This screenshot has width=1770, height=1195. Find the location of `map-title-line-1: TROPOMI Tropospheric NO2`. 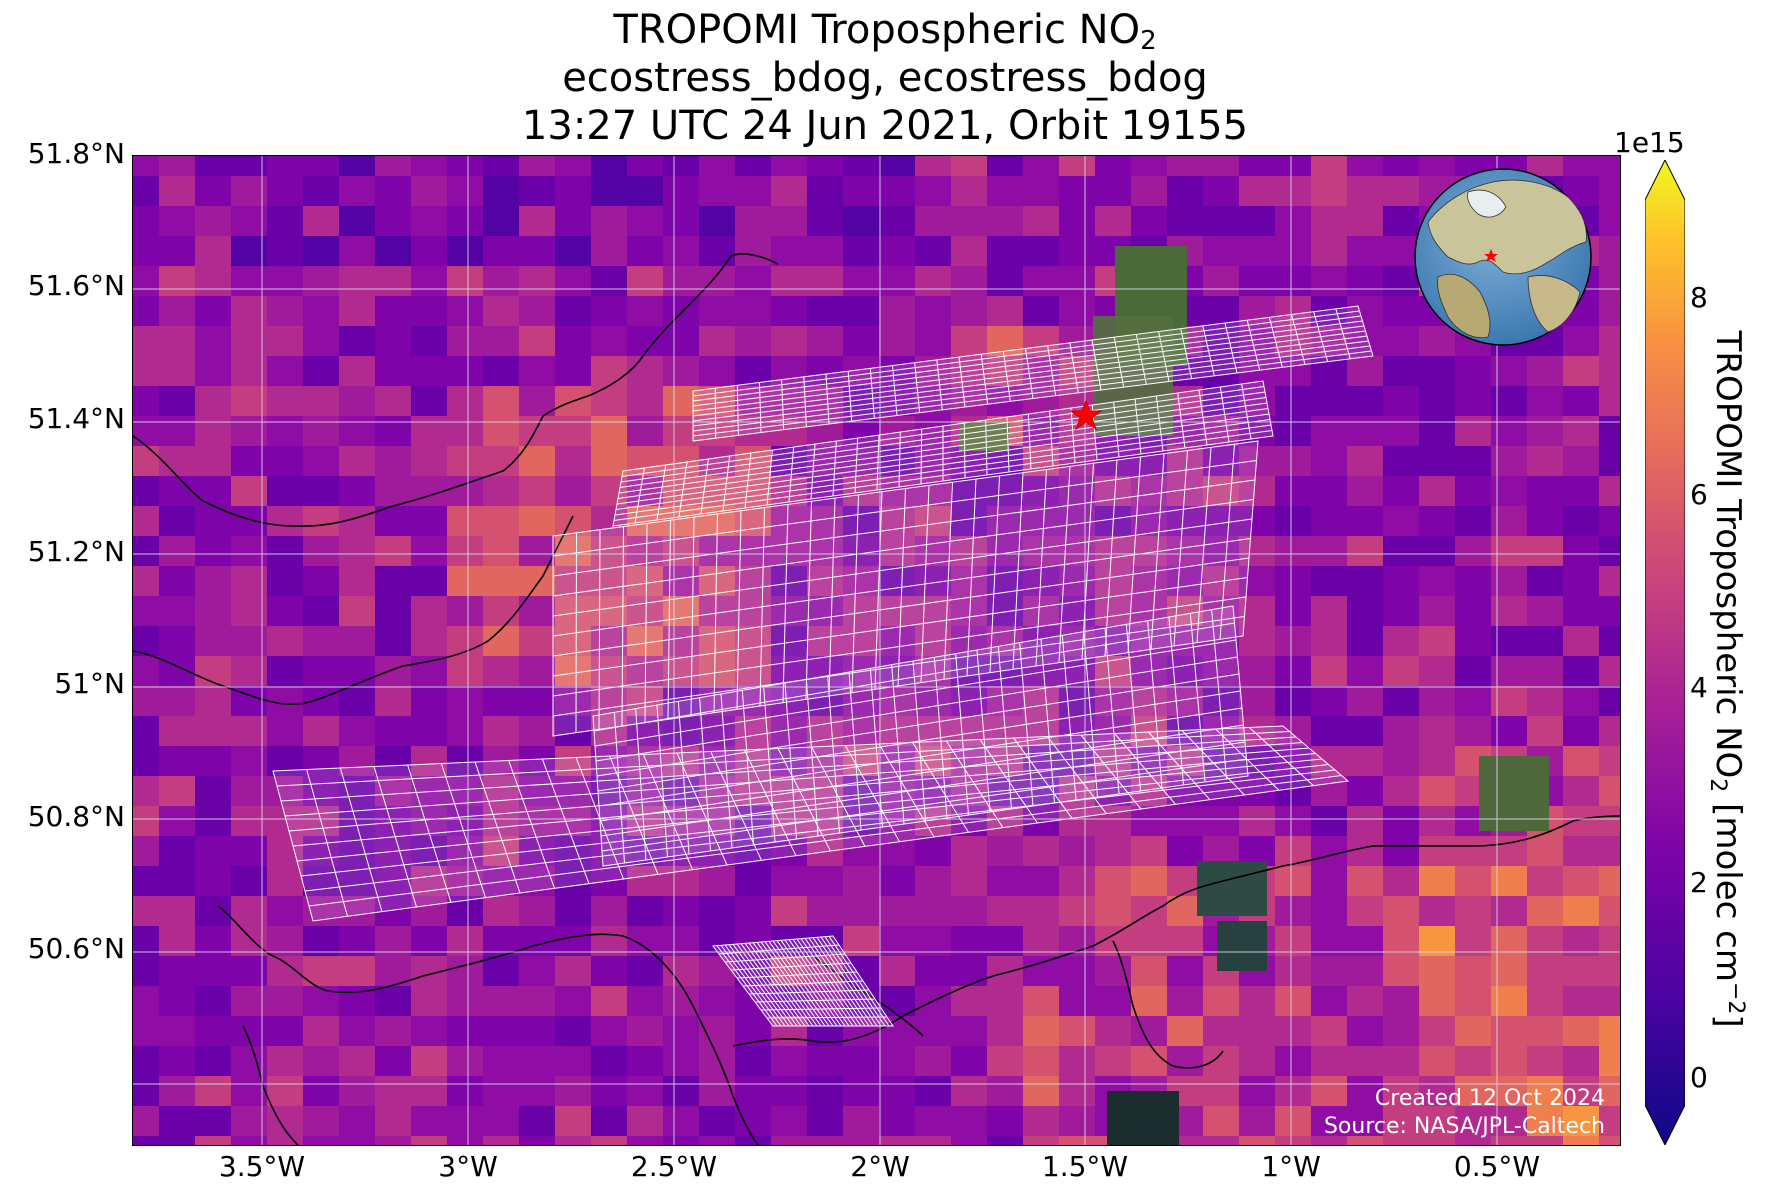

map-title-line-1: TROPOMI Tropospheric NO2 is located at coordinates (885, 31).